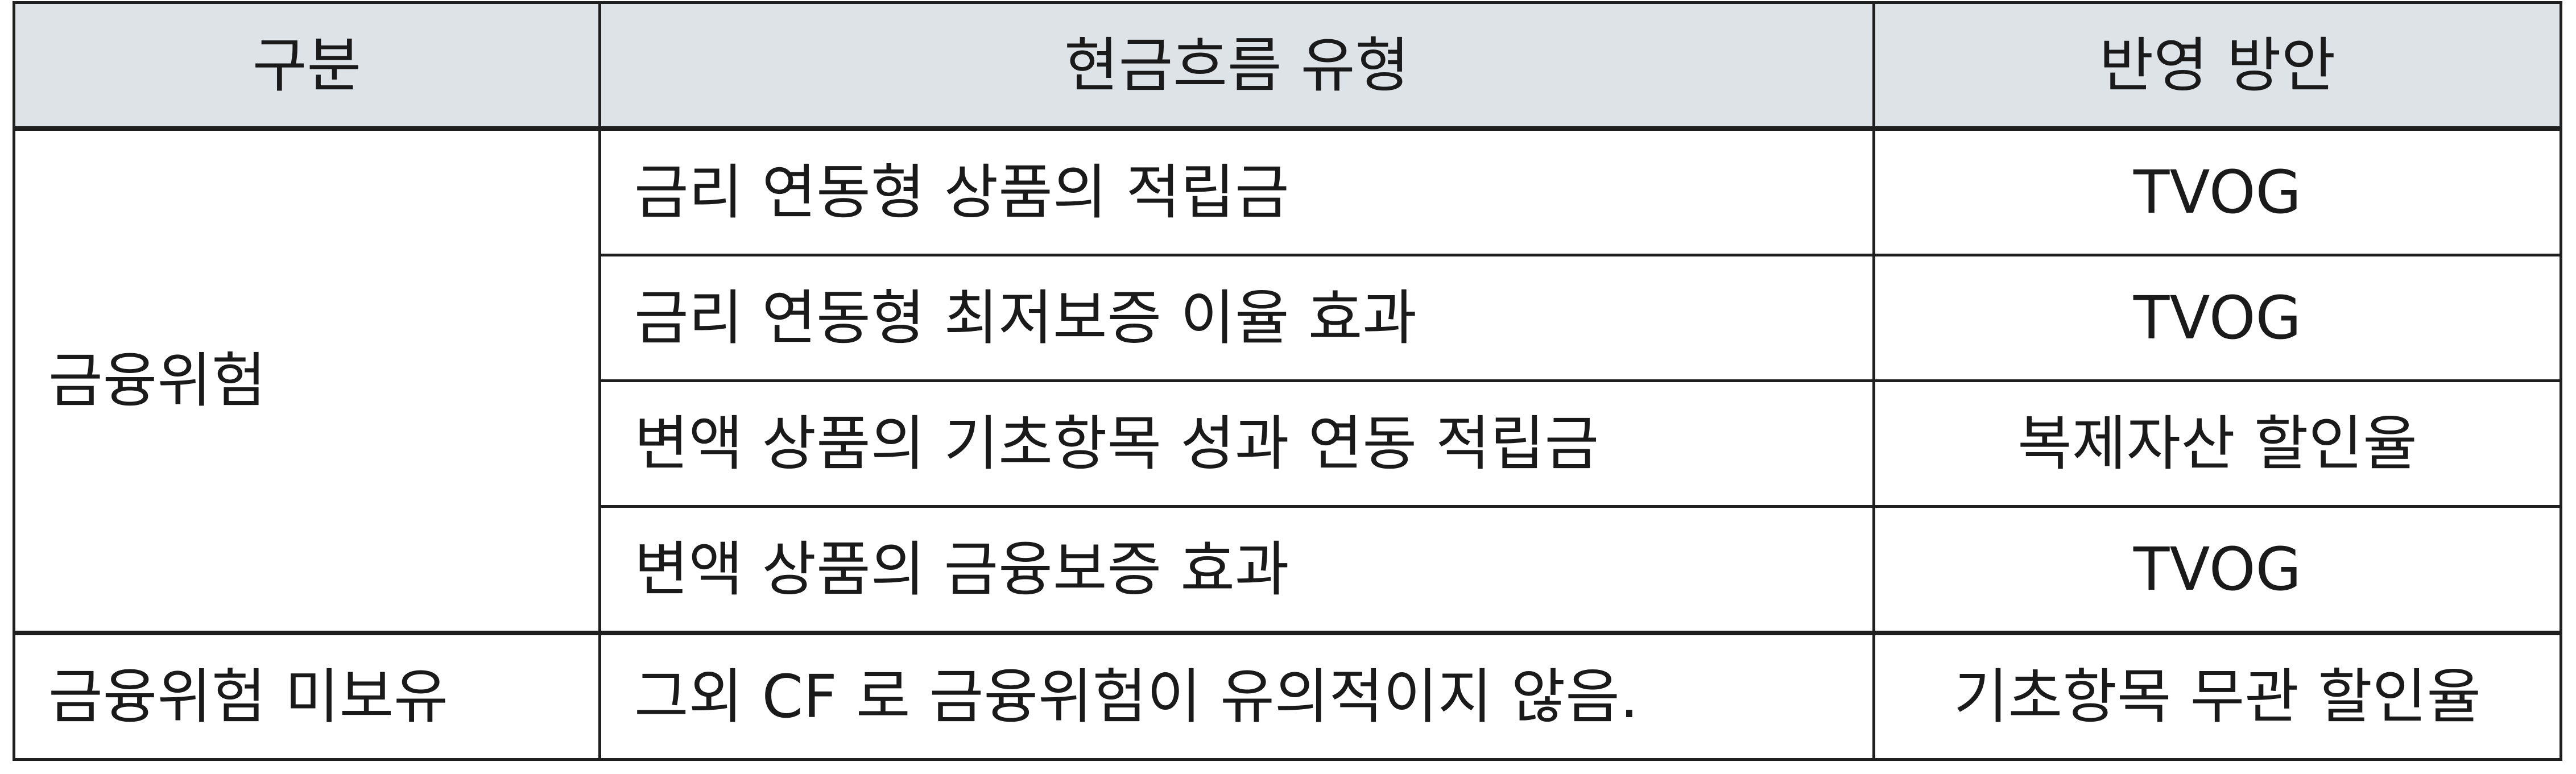 Image resolution: width=2576 pixels, height=774 pixels. I want to click on cash-flow-type-cell: 금리 연동형 상품의 적립금, so click(1236, 191).